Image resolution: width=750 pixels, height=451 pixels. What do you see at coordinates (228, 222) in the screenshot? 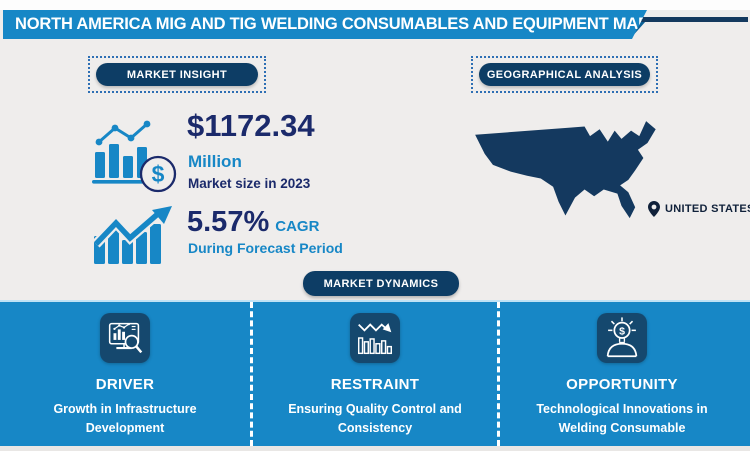
I see `cagr-value: 5.57%` at bounding box center [228, 222].